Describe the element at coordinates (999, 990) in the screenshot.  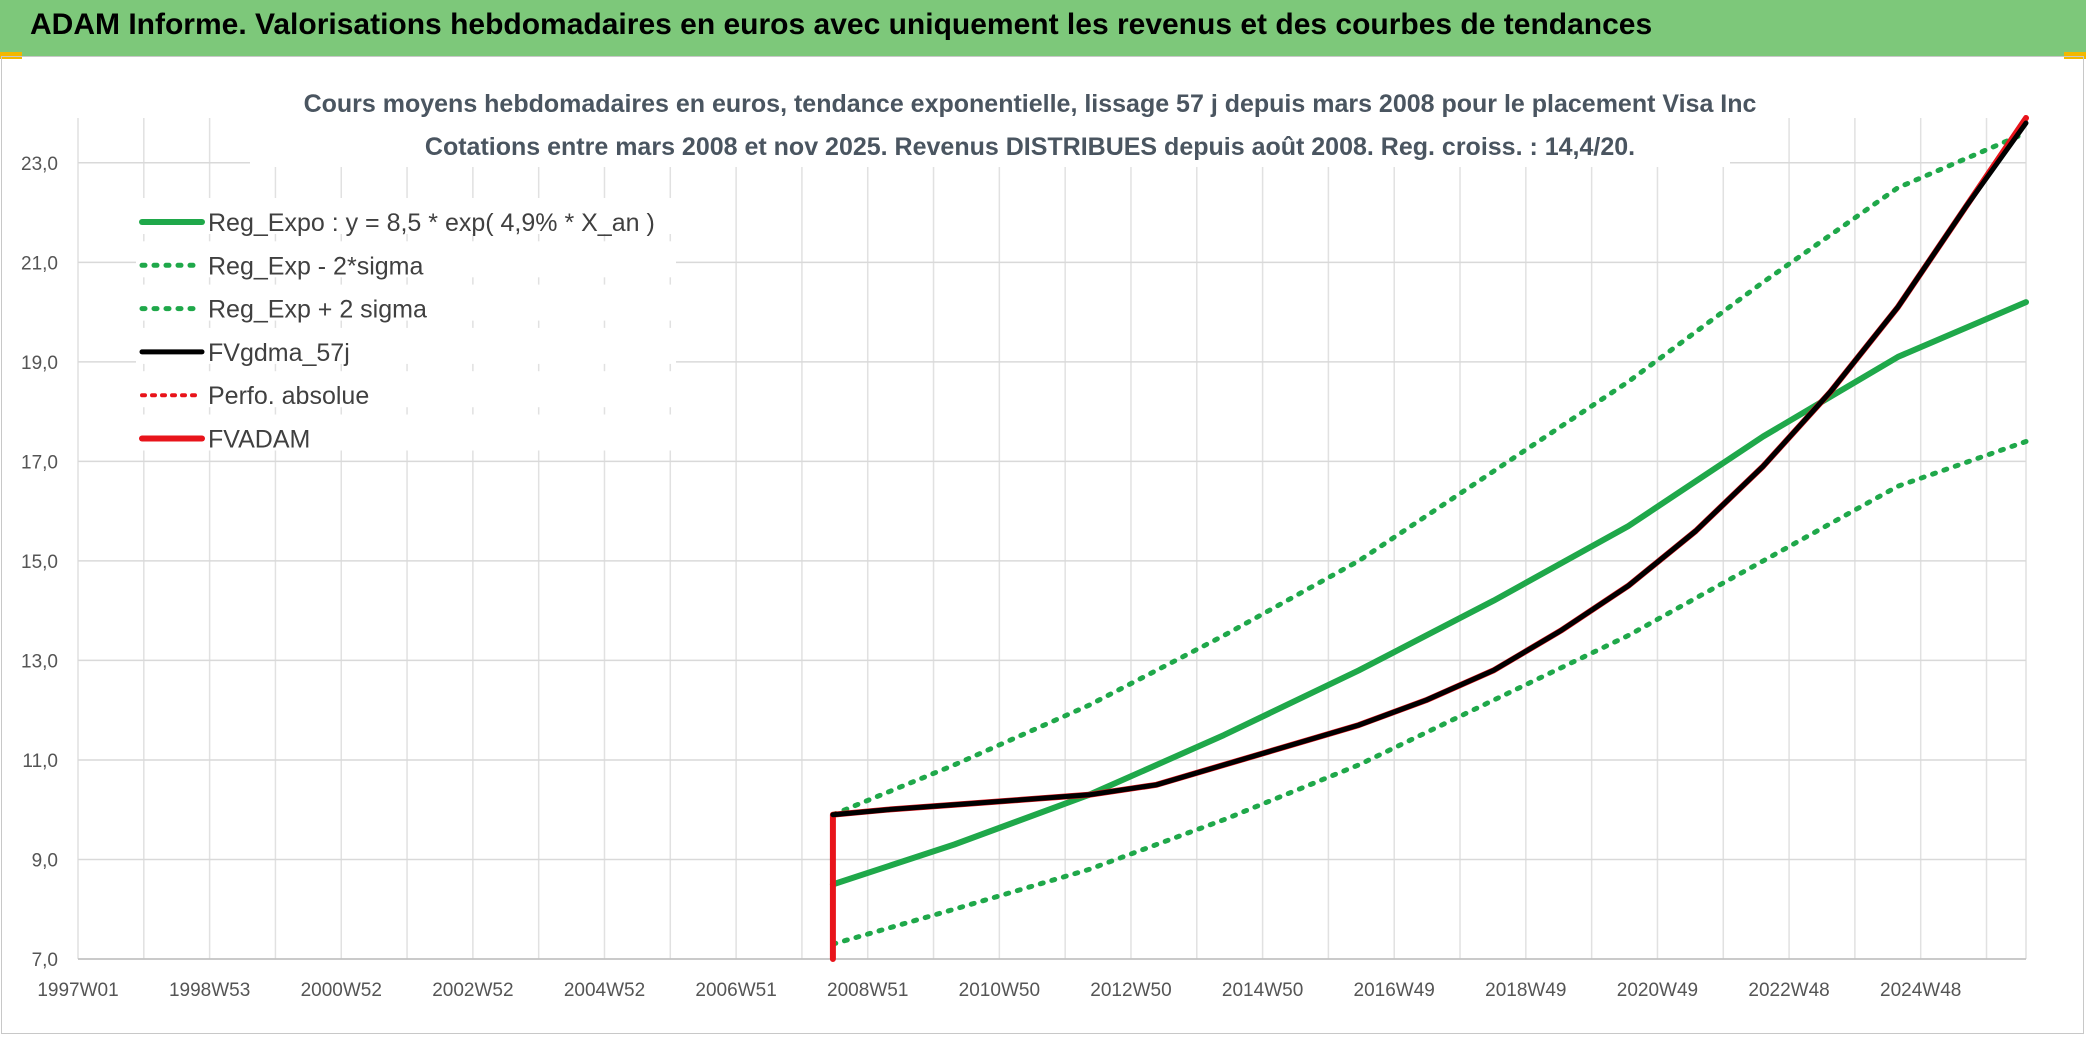
I see `x-tick-label: 2010W50` at that location.